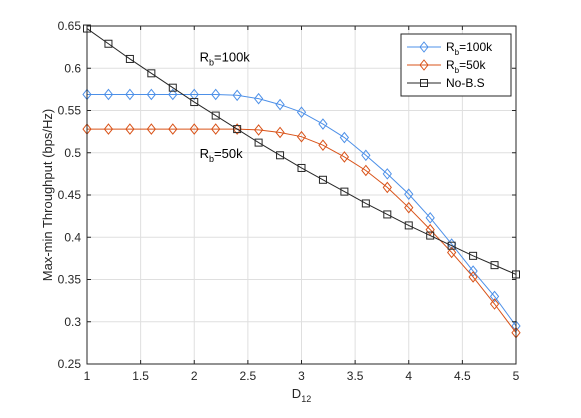 This screenshot has height=418, width=581. What do you see at coordinates (472, 65) in the screenshot?
I see `legend-label-tail: =50k` at bounding box center [472, 65].